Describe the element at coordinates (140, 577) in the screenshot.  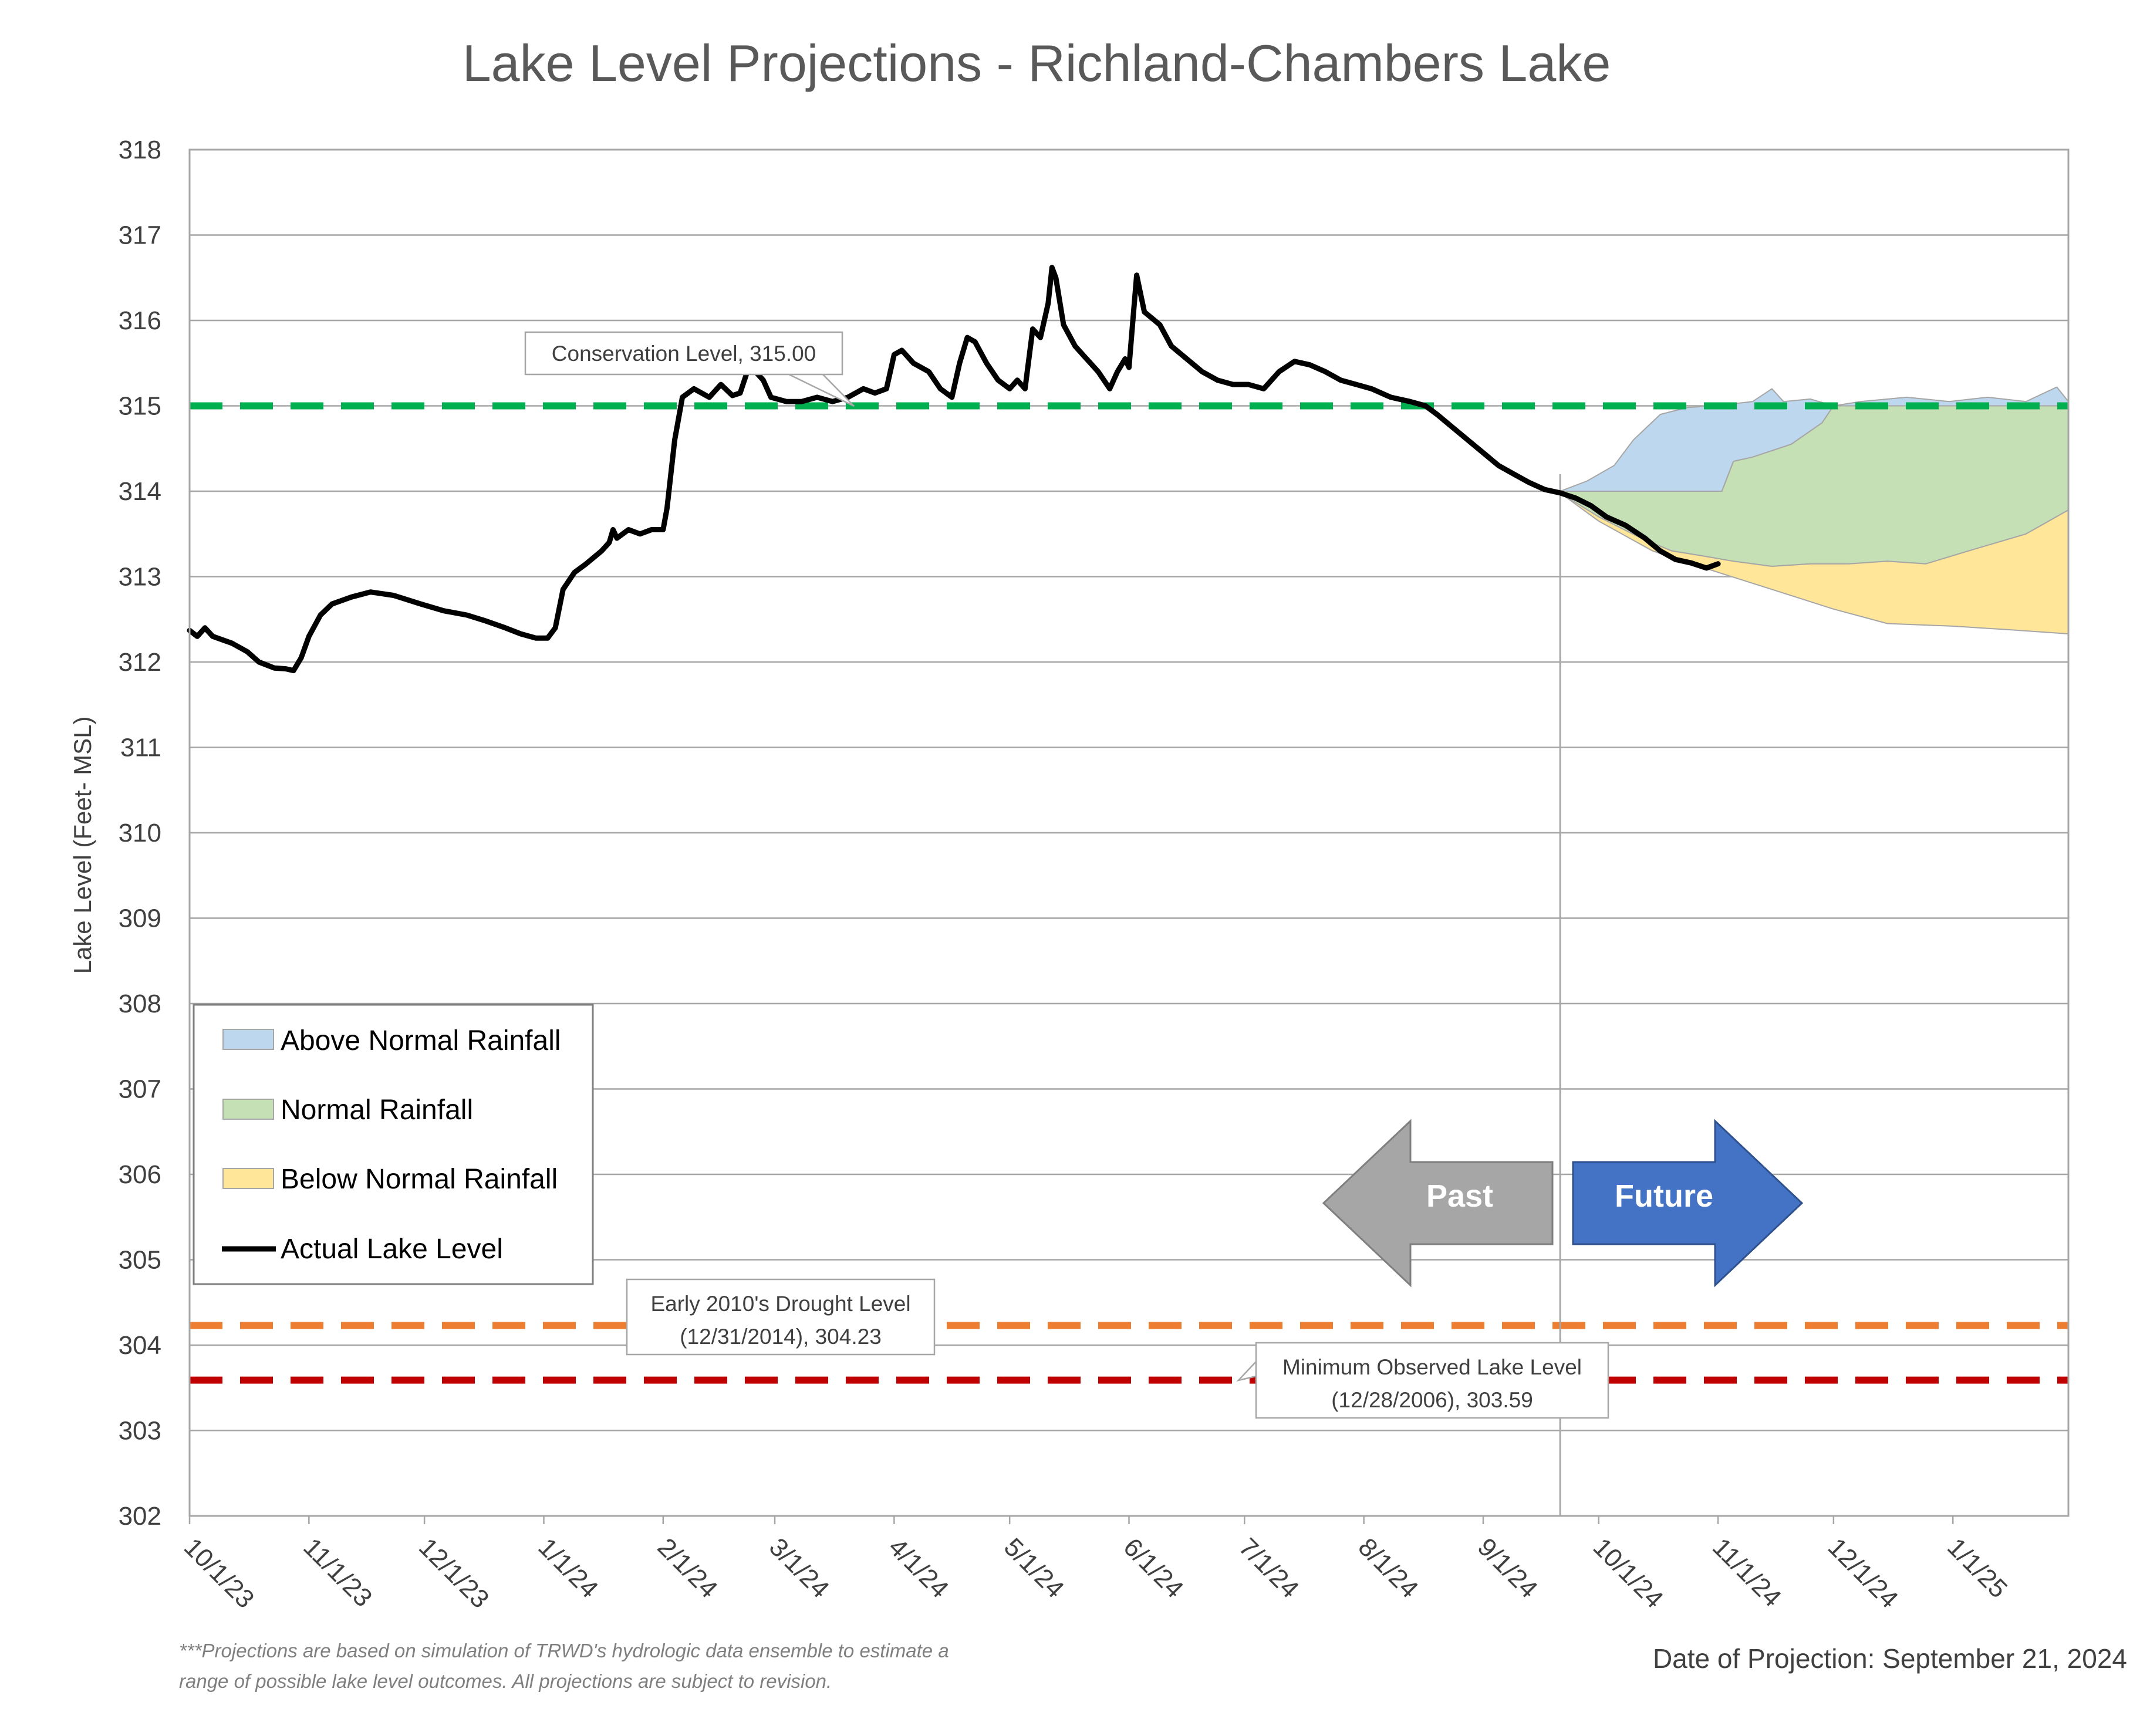
I see `y-tick-label: 313` at that location.